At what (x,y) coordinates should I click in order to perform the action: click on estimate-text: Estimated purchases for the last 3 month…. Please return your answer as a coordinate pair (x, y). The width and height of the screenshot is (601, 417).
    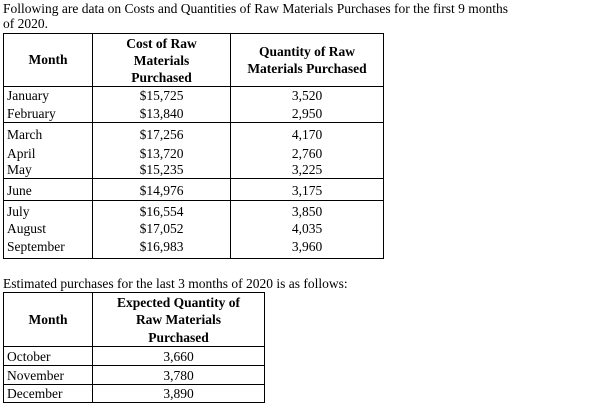
    Looking at the image, I should click on (175, 283).